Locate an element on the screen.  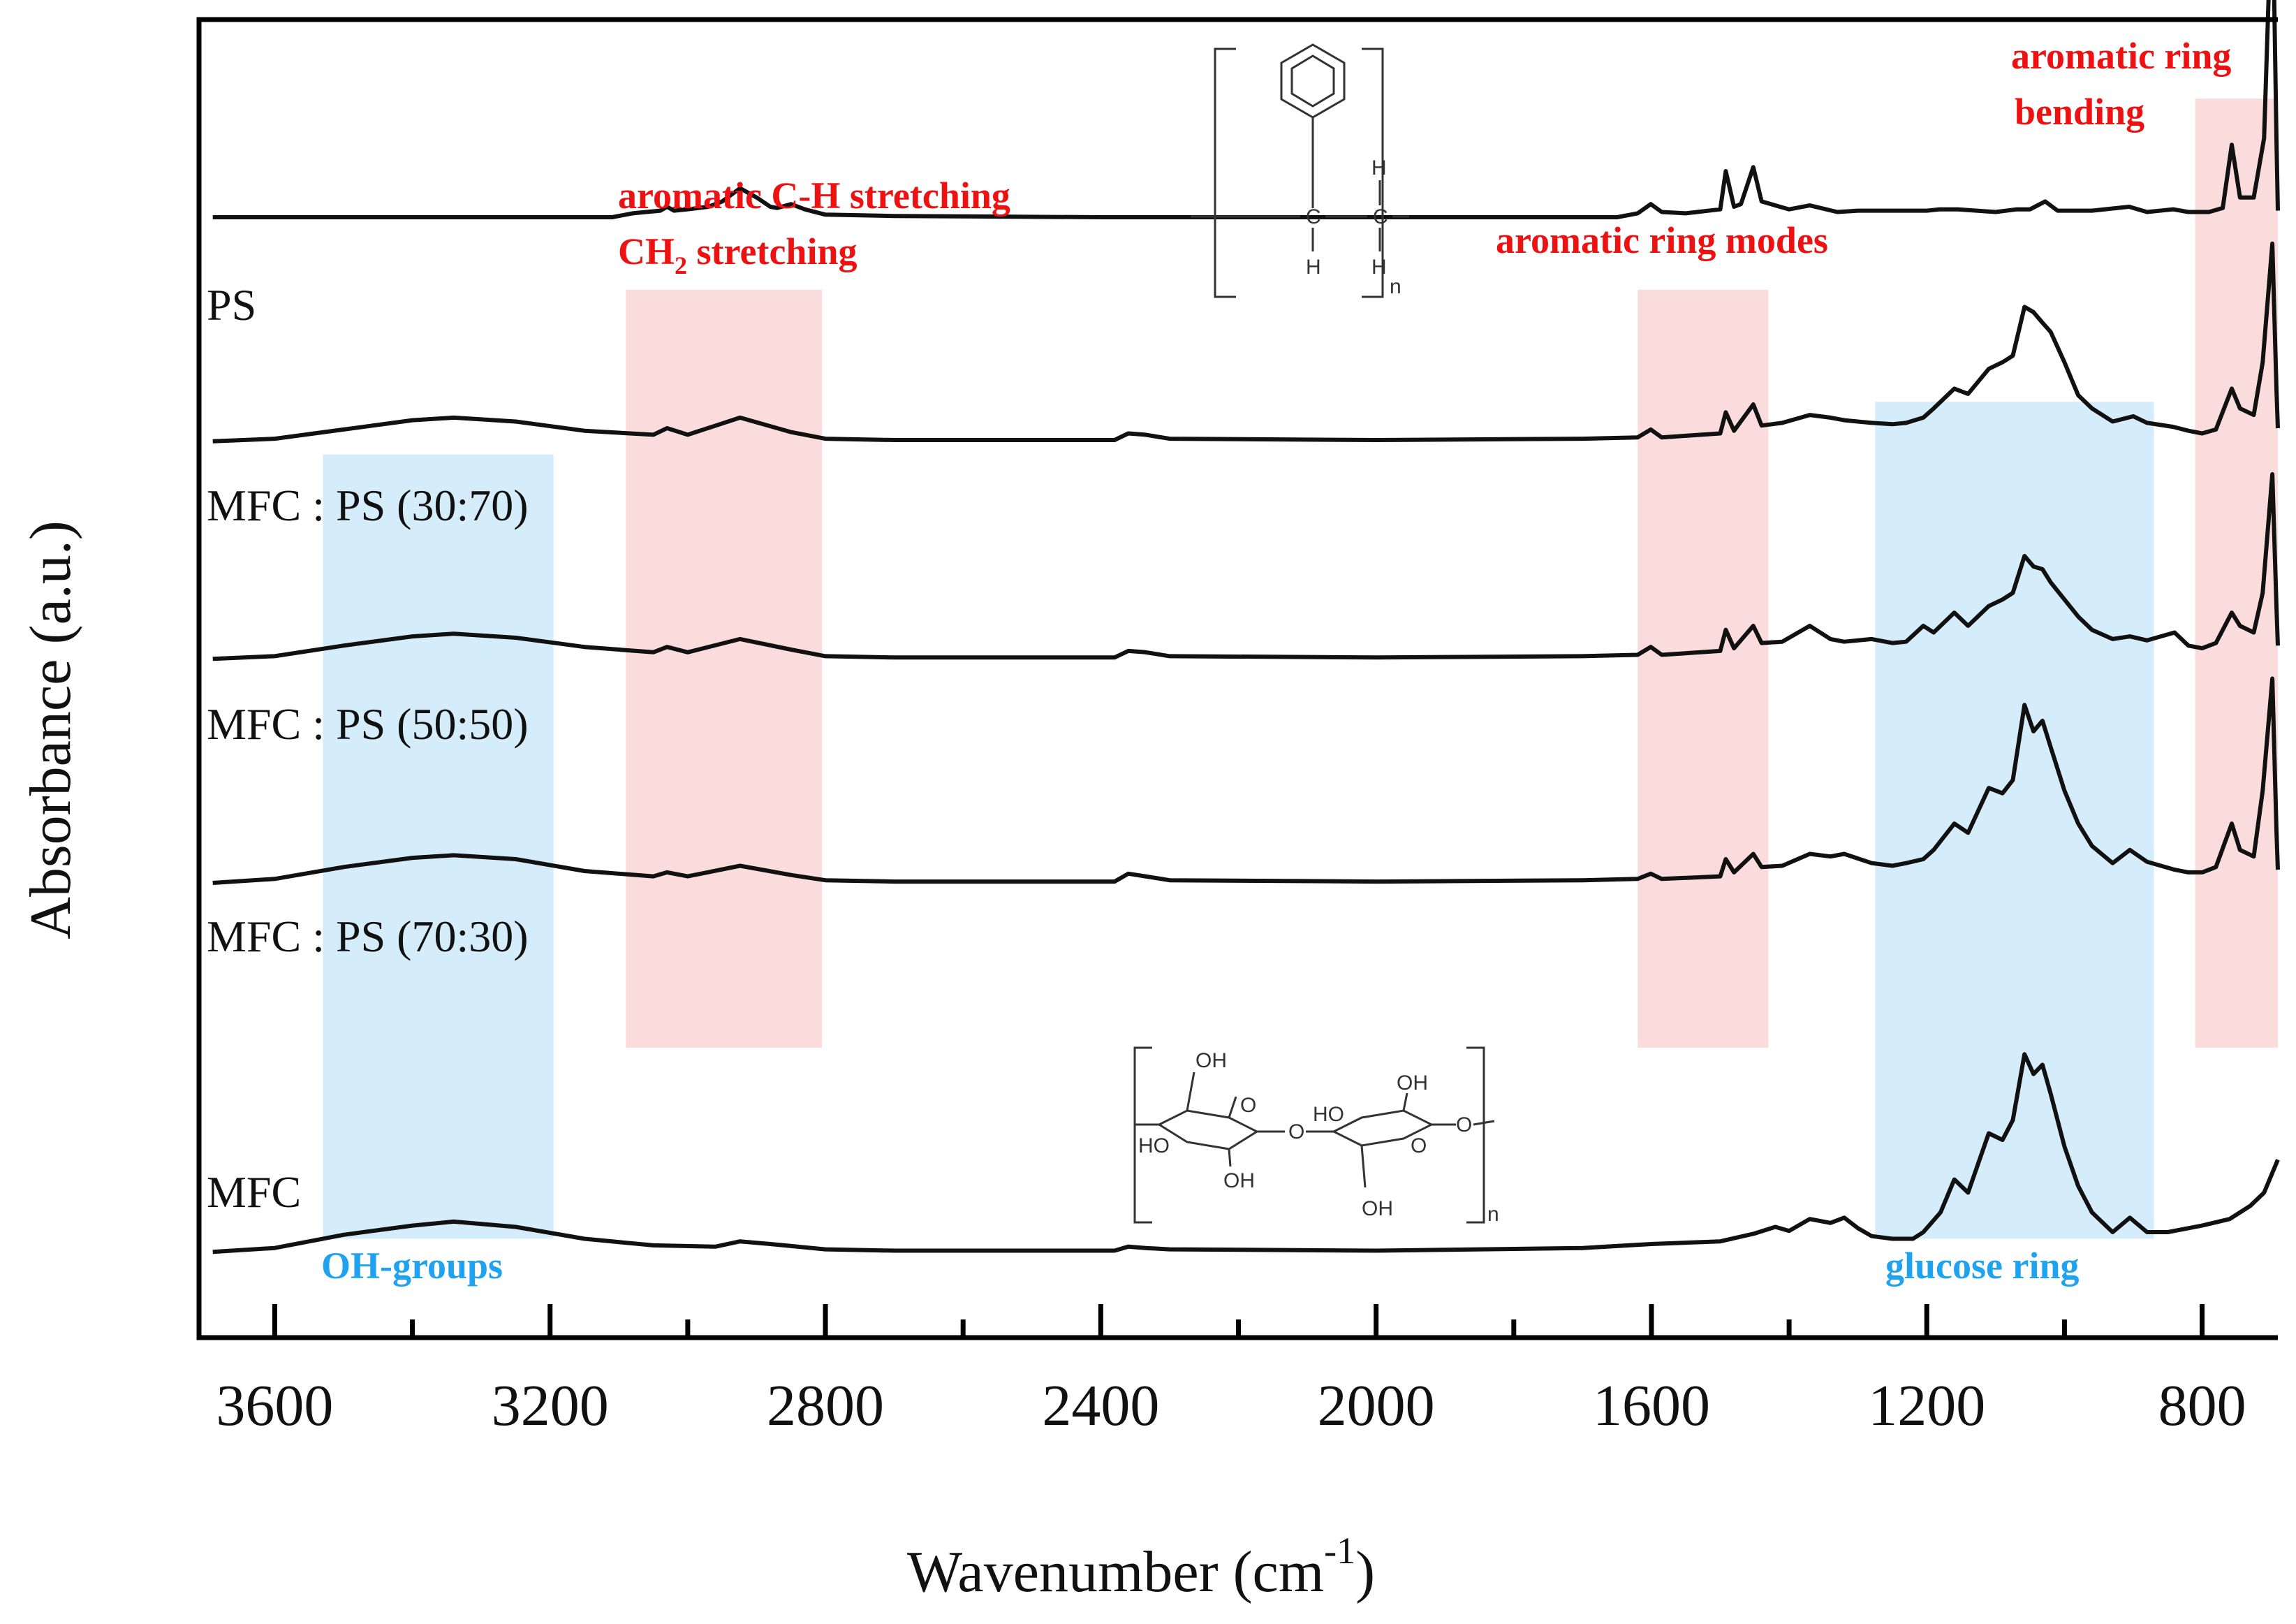
cell-atom-oh-top-left: OH is located at coordinates (1211, 1061).